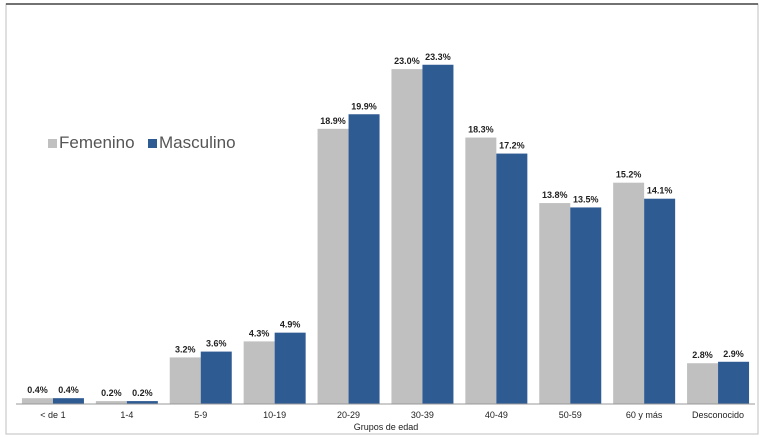 The image size is (764, 437). What do you see at coordinates (142, 393) in the screenshot?
I see `data-label-masculino: 0.2%` at bounding box center [142, 393].